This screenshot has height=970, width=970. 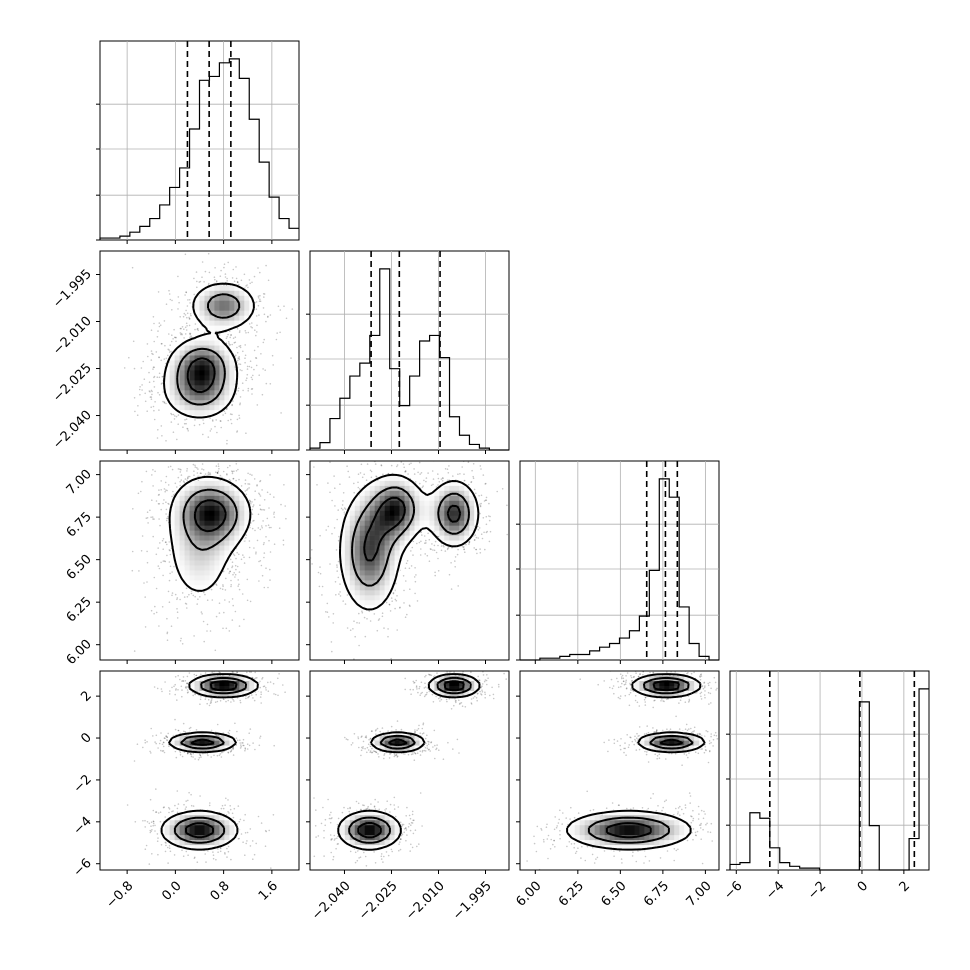 I want to click on panel-inner, so click(x=208, y=348).